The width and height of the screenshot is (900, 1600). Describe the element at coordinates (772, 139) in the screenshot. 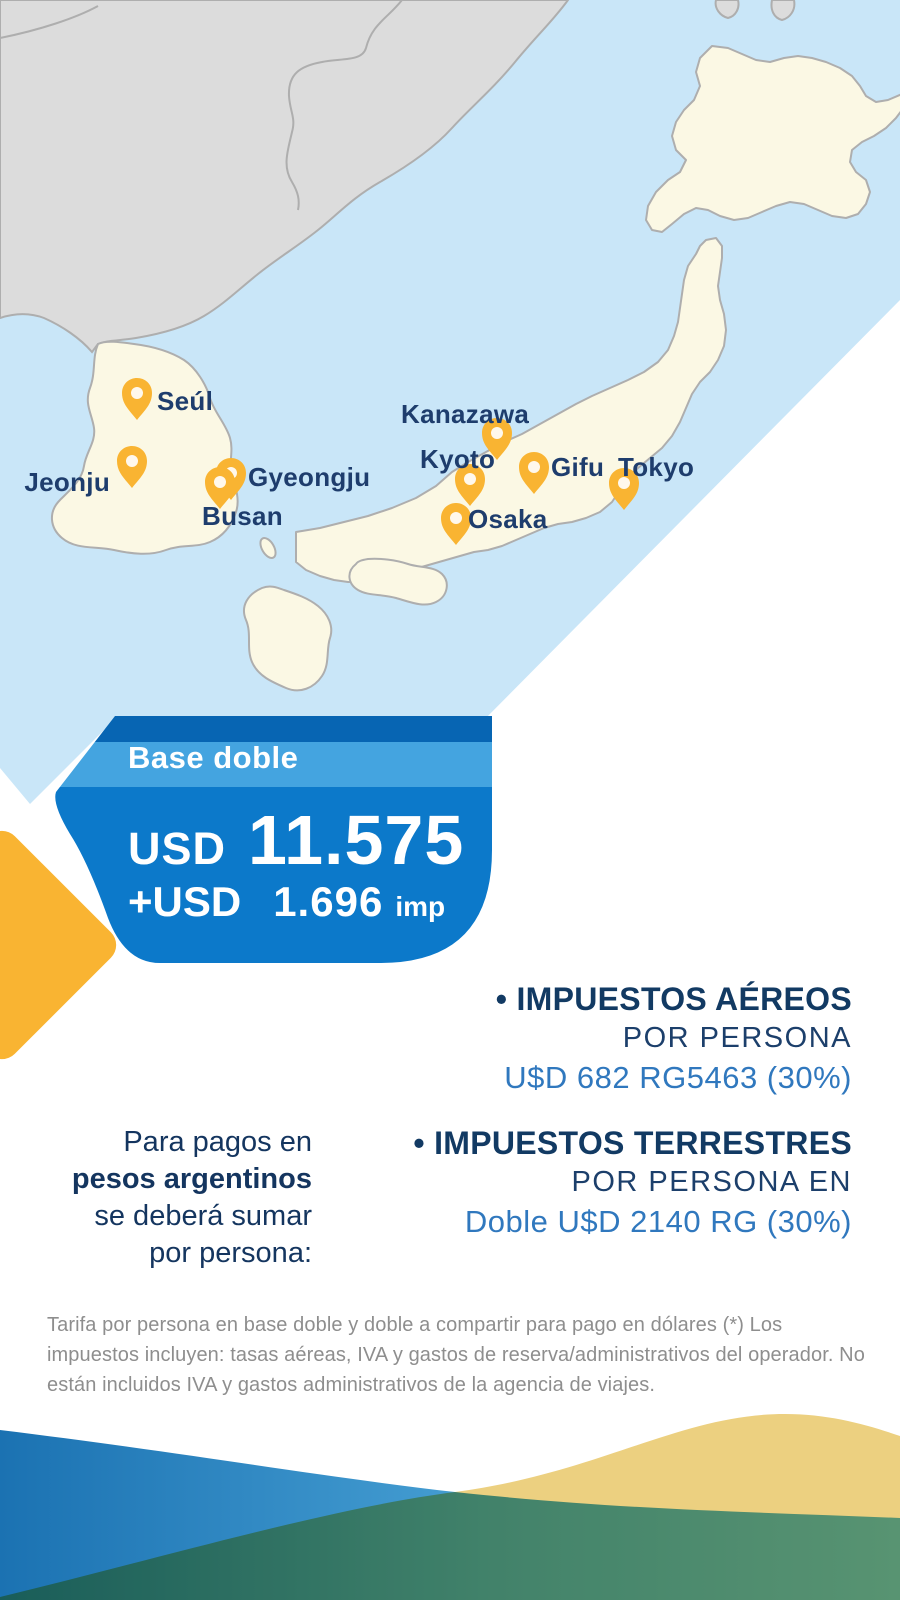

I see `hokkaido-shape` at that location.